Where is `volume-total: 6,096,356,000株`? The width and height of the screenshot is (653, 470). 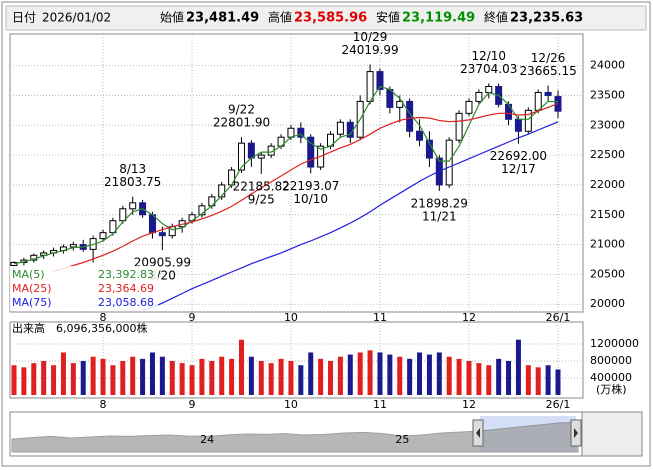
volume-total: 6,096,356,000株 is located at coordinates (101, 328).